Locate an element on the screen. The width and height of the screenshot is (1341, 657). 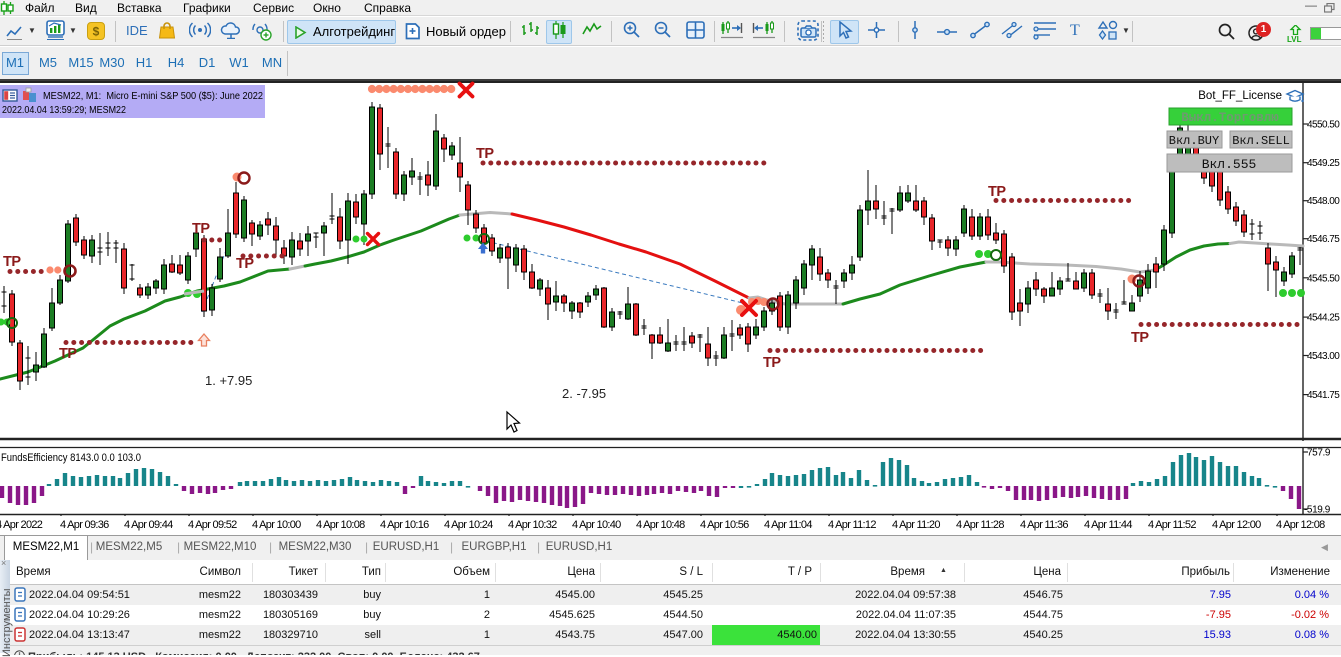
svg-text: Вкл.SELL is located at coordinates (1261, 141).